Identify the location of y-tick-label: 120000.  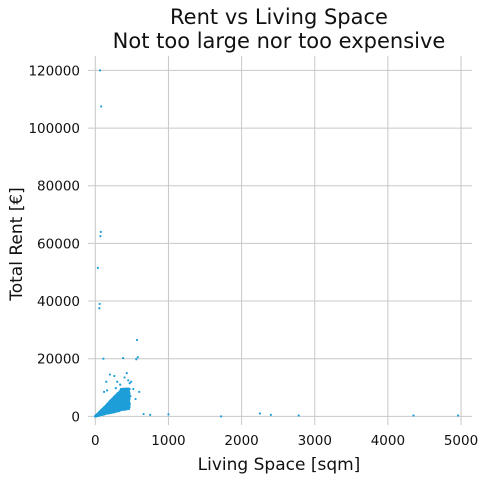
(54, 71).